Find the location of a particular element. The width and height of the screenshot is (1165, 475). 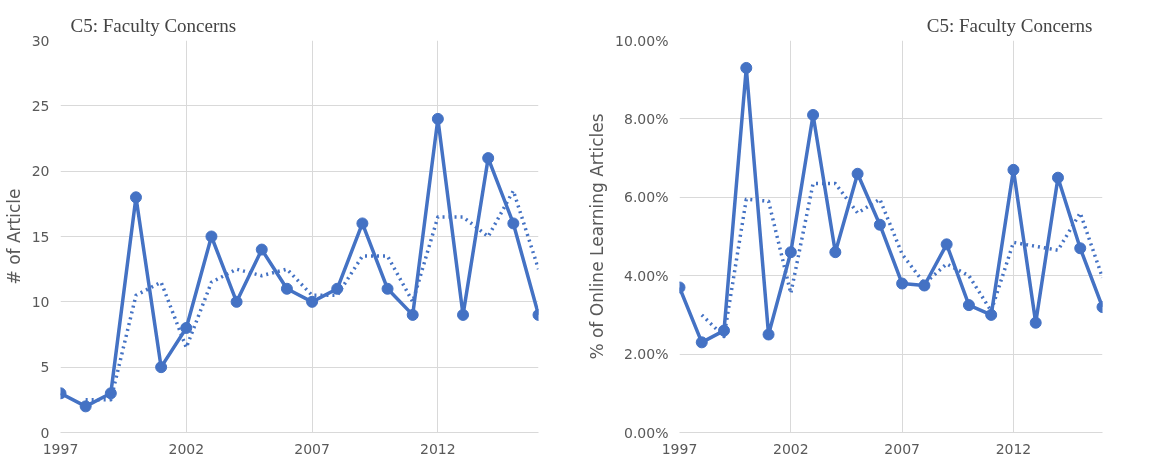

y-tick-label: 2.00% is located at coordinates (646, 354).